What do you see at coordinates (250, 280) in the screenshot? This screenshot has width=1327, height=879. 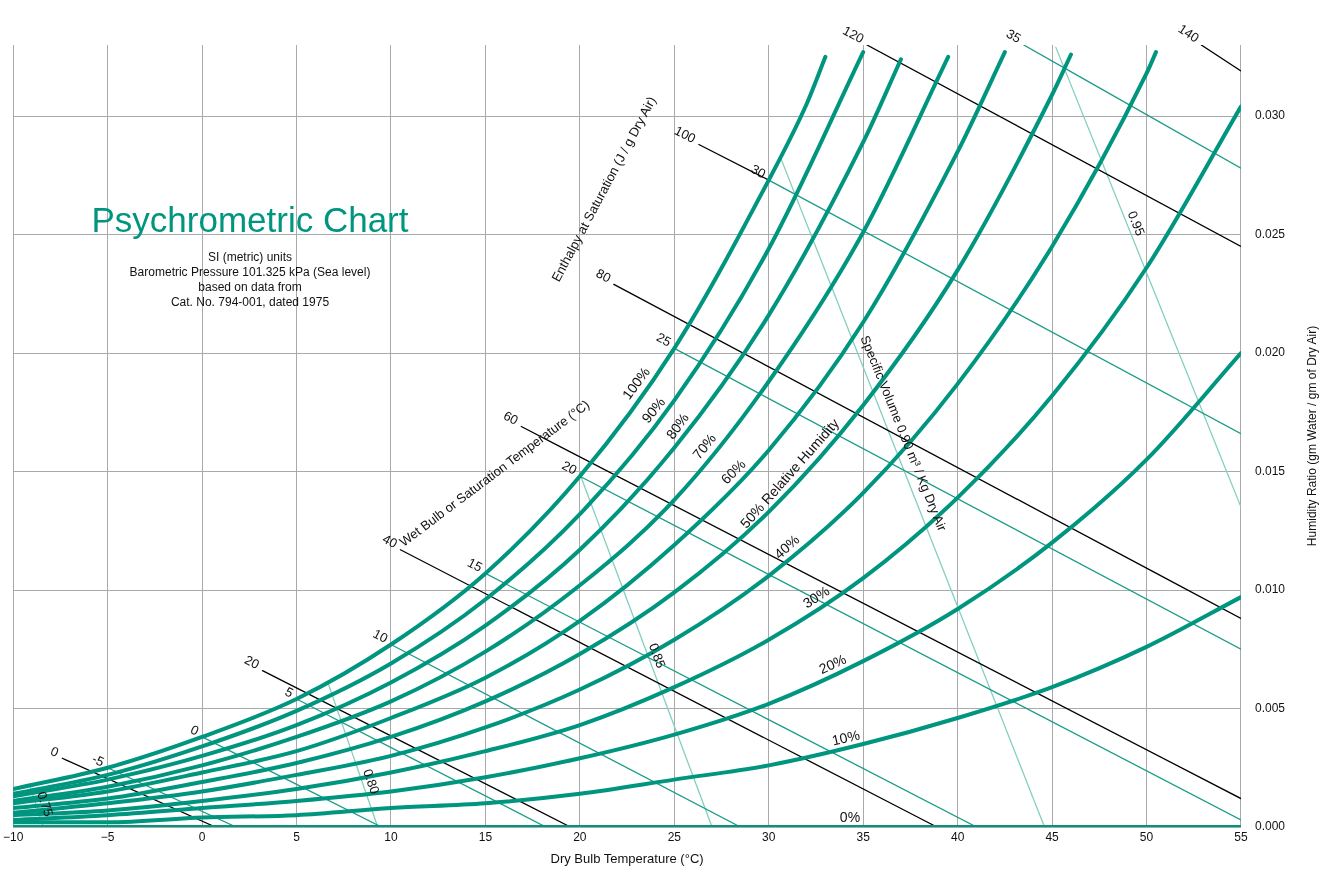 I see `text: SI (metric) units Barometric Pressure 101.325 kPa (Sea level) based on data from Cat. No. 794-001, dated 1975` at bounding box center [250, 280].